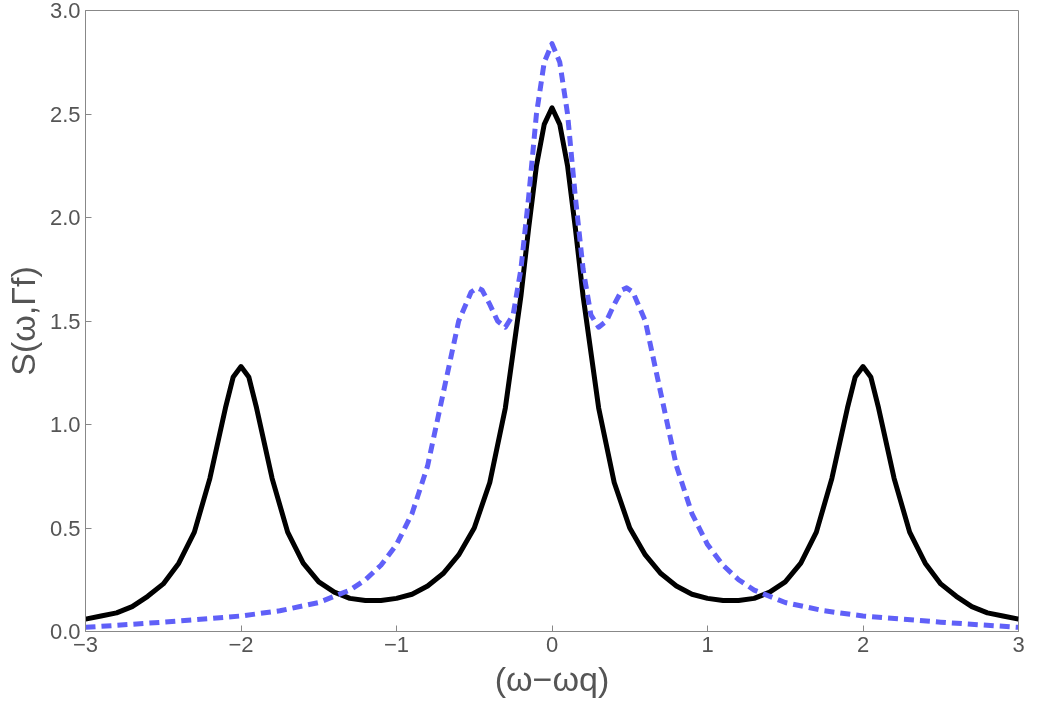 Image resolution: width=1042 pixels, height=707 pixels. Describe the element at coordinates (396, 644) in the screenshot. I see `x-tick-label: −1` at that location.